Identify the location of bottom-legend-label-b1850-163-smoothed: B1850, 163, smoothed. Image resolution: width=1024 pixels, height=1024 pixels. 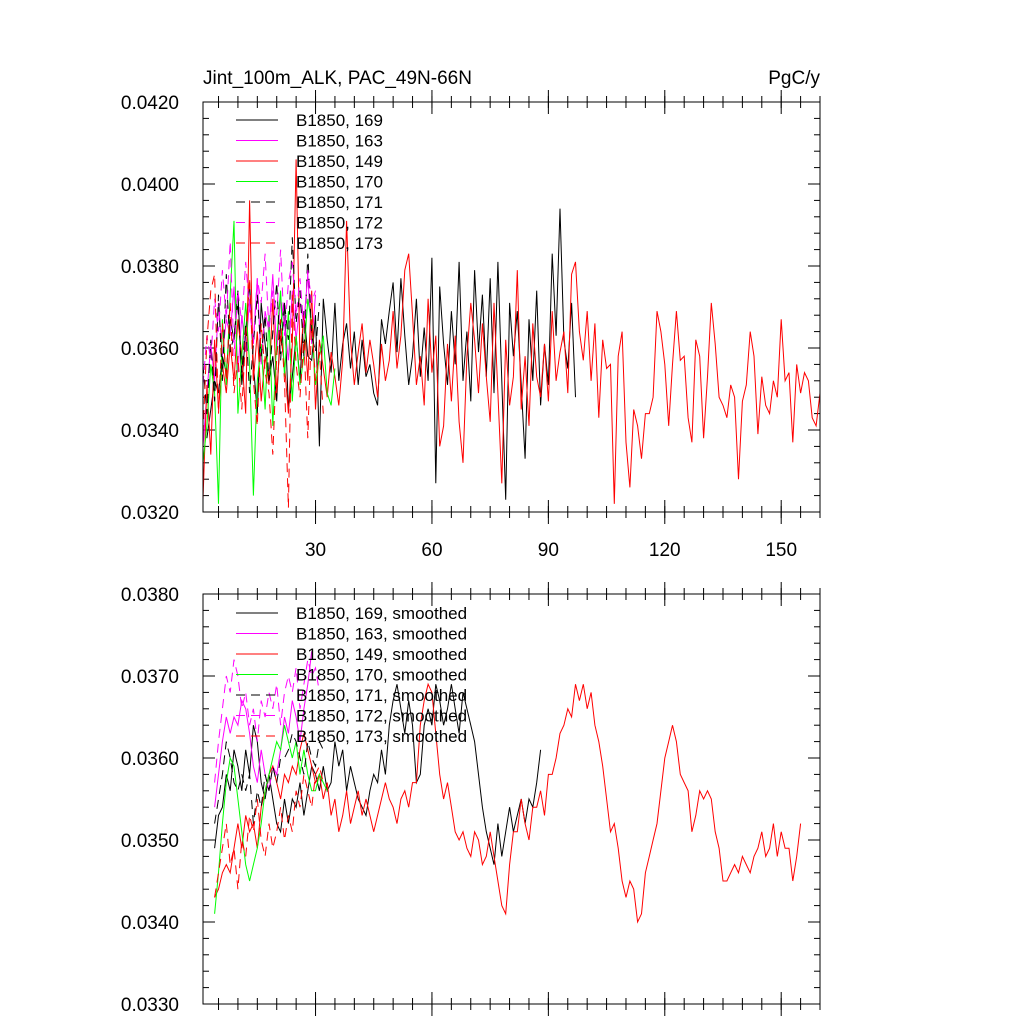
(381, 634).